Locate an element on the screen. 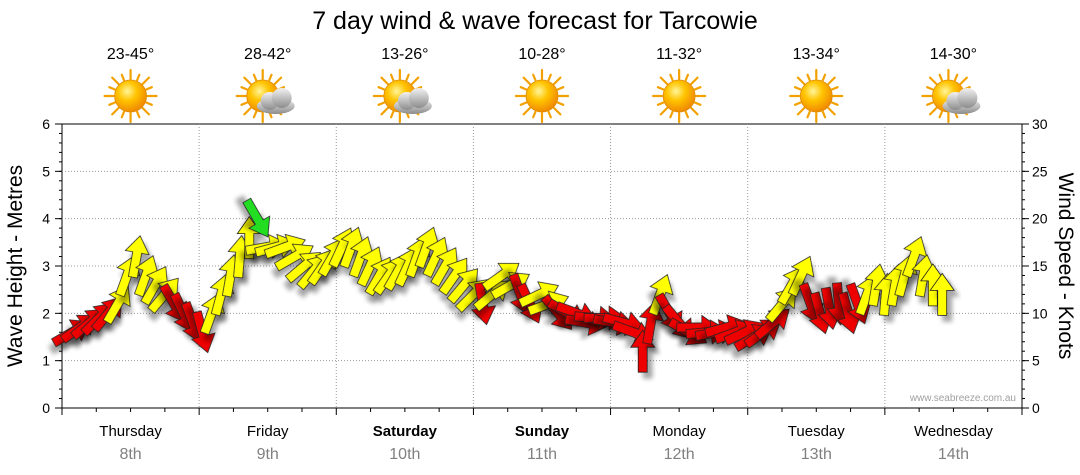 This screenshot has width=1080, height=475. right-tick-label: 30 is located at coordinates (1040, 124).